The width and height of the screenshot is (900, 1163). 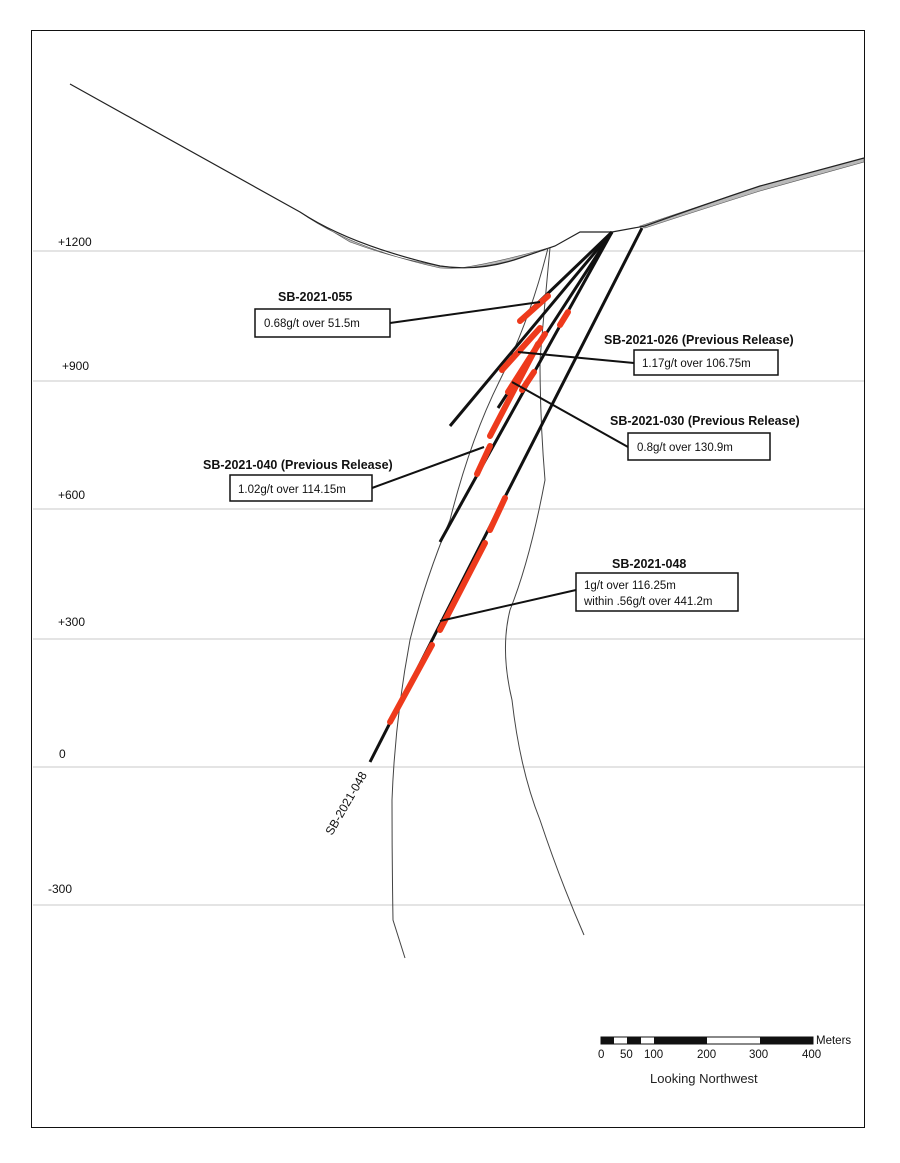 I want to click on scale-tick-label: 100, so click(x=653, y=1055).